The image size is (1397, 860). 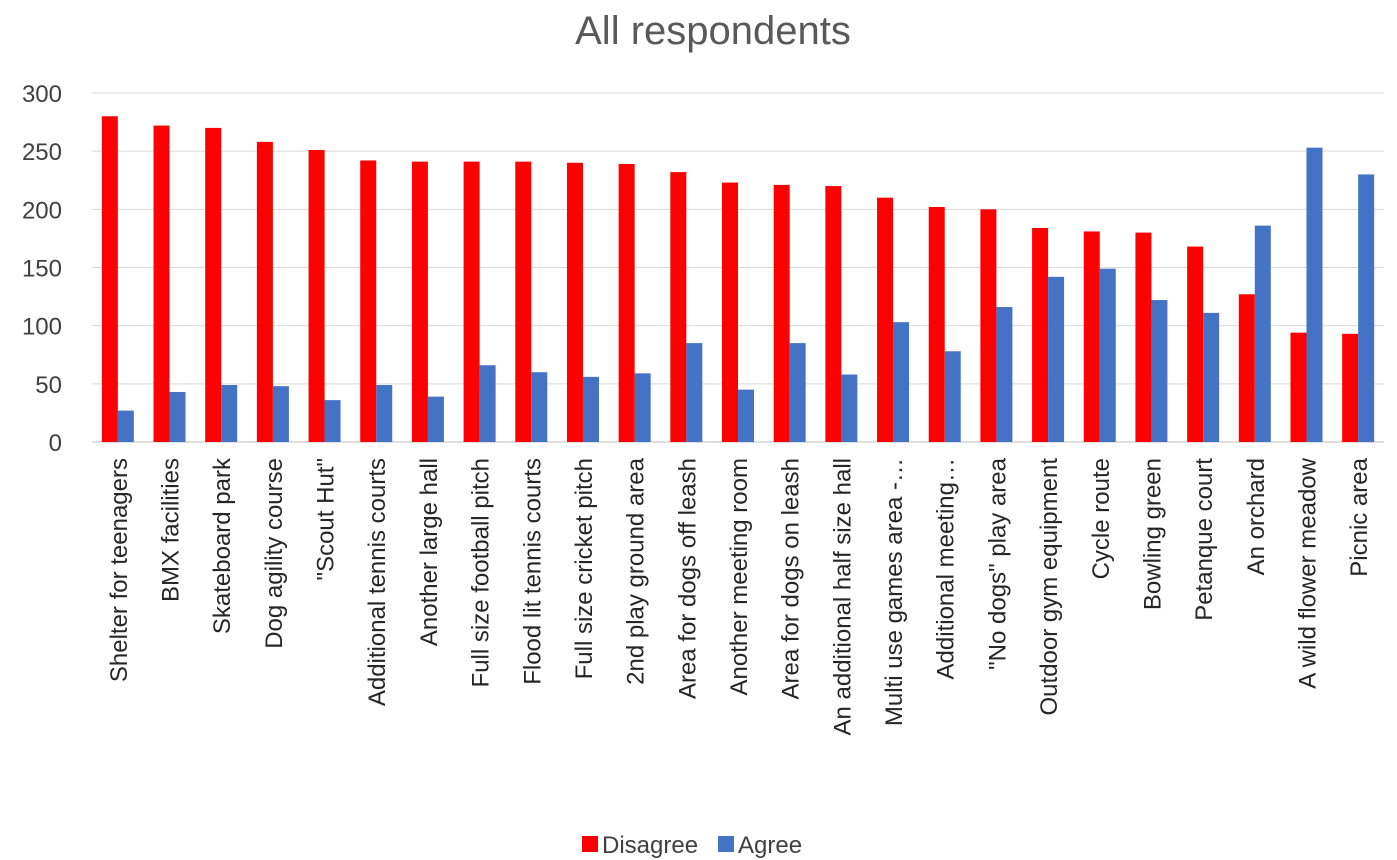 What do you see at coordinates (1152, 534) in the screenshot?
I see `x-tick-label: Bowling green` at bounding box center [1152, 534].